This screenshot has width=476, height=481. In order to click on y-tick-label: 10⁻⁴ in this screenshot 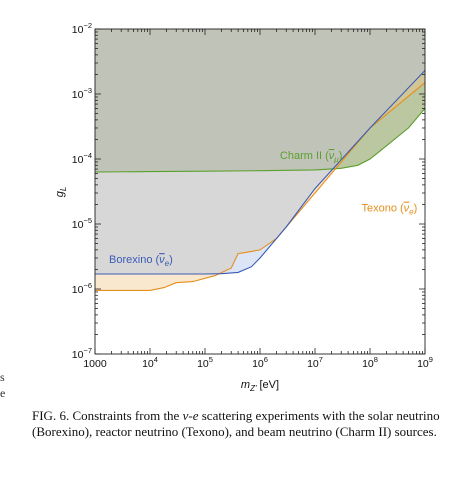, I will do `click(82, 158)`.